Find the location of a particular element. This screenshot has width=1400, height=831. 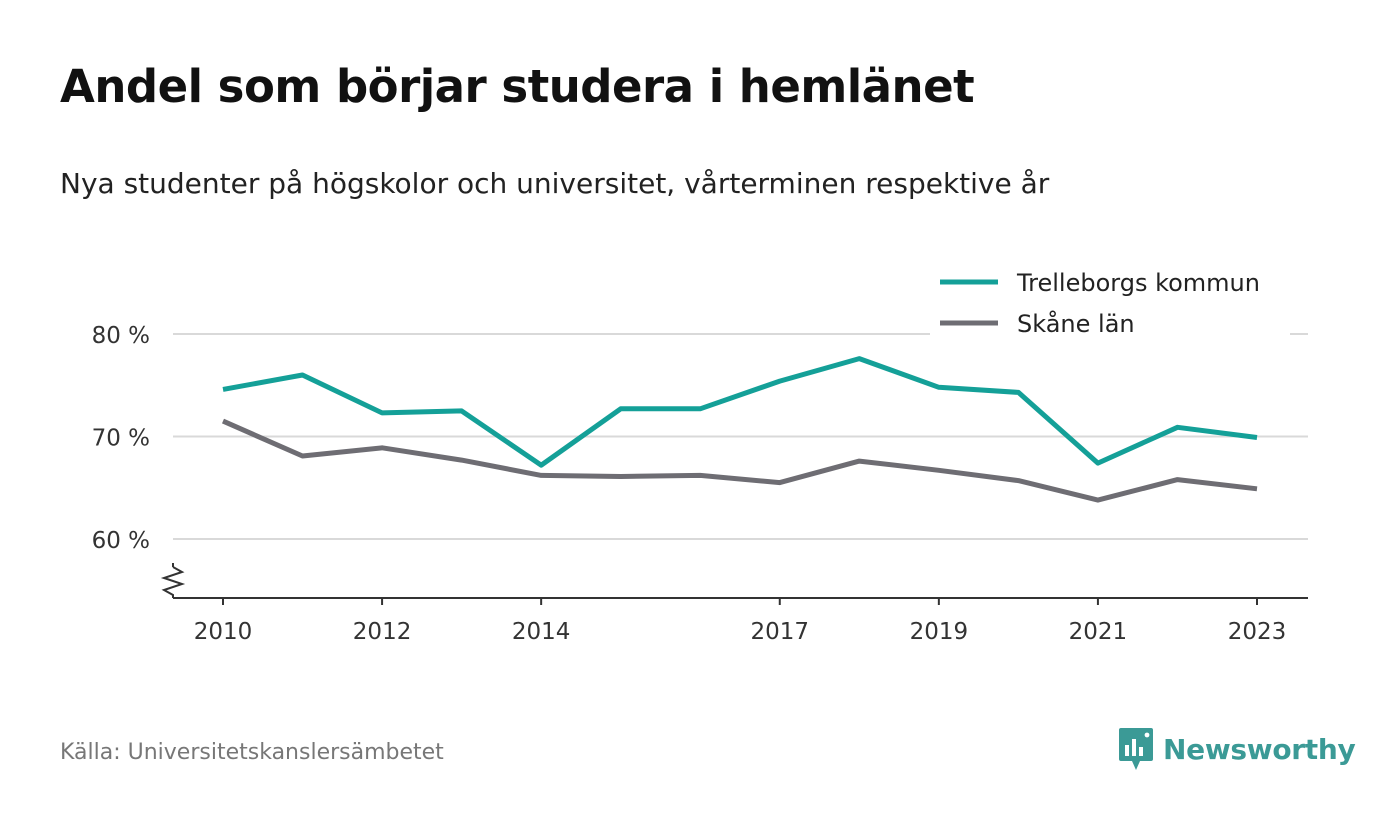

x-tick-label: 2010 is located at coordinates (223, 632).